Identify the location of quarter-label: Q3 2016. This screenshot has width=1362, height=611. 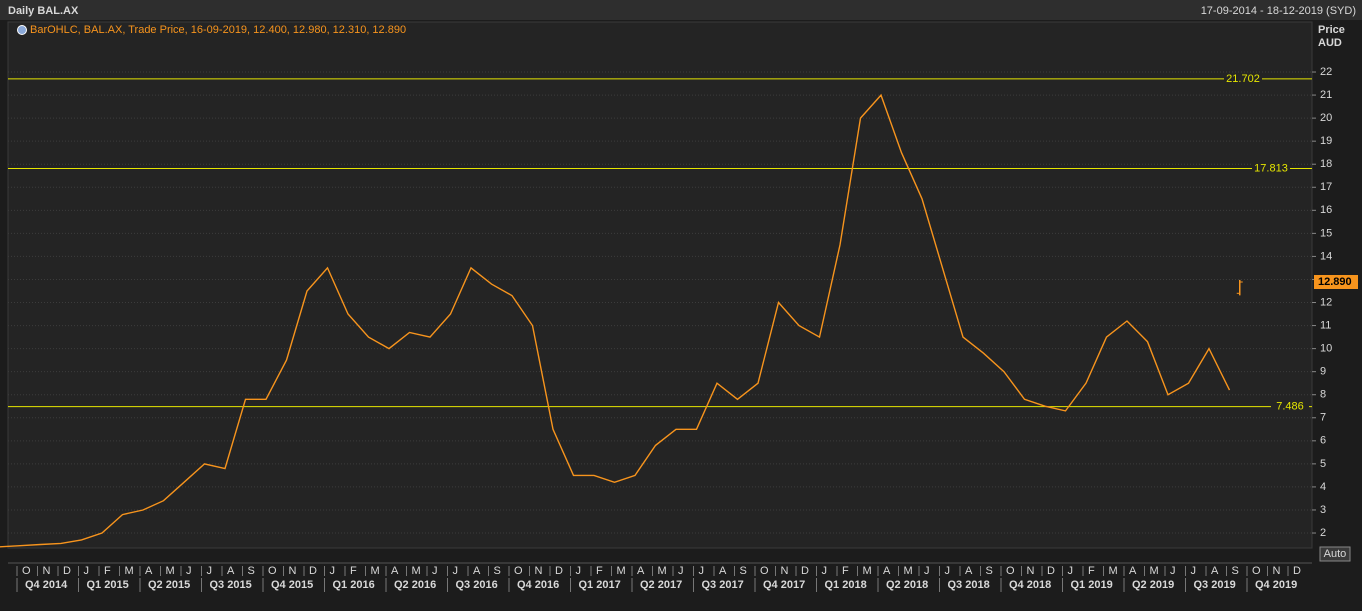
(477, 585).